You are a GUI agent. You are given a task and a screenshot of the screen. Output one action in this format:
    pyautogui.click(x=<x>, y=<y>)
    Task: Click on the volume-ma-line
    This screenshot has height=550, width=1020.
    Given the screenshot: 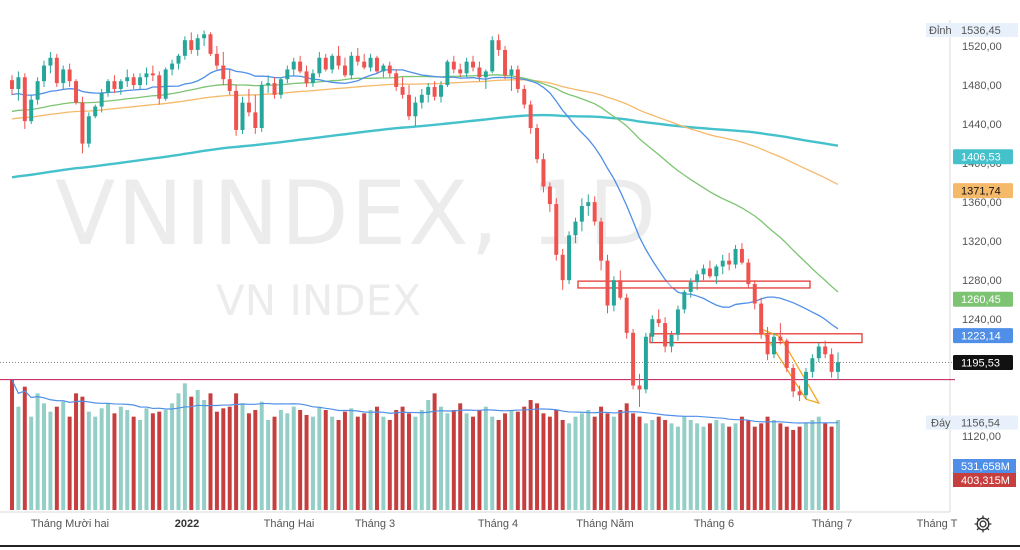 What is the action you would take?
    pyautogui.click(x=425, y=401)
    